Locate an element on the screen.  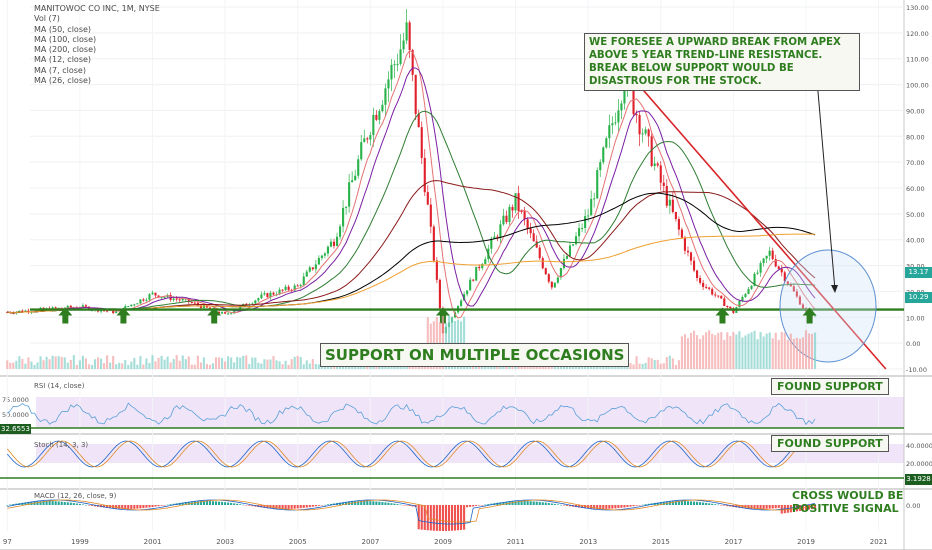
support-arrow-icon is located at coordinates (809, 315).